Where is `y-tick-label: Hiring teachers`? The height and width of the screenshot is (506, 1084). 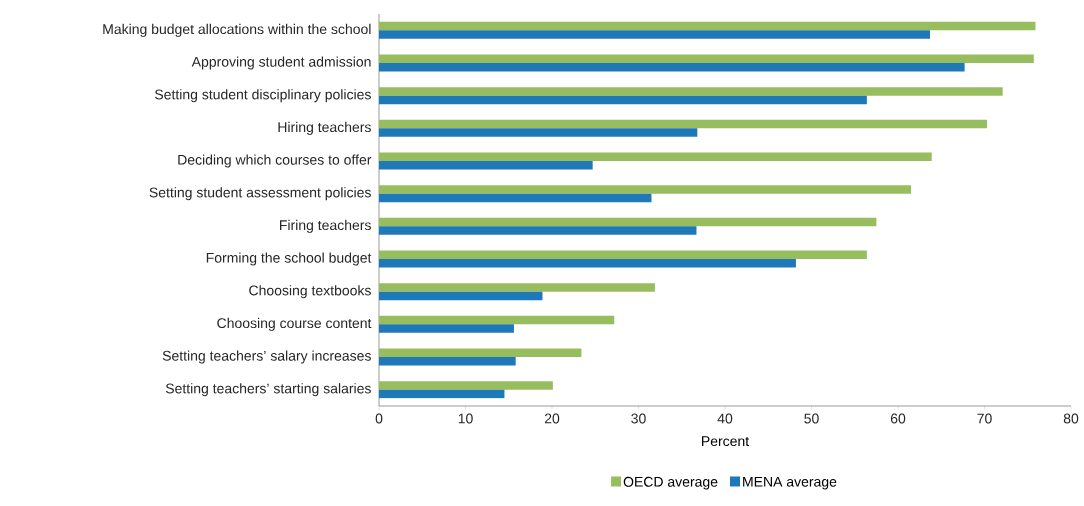
y-tick-label: Hiring teachers is located at coordinates (324, 128).